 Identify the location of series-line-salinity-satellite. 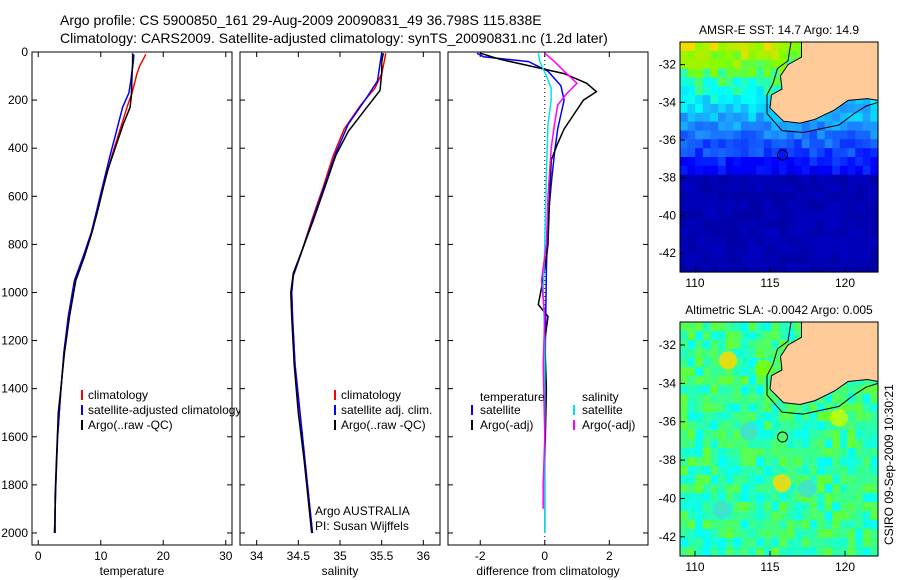
(544, 293).